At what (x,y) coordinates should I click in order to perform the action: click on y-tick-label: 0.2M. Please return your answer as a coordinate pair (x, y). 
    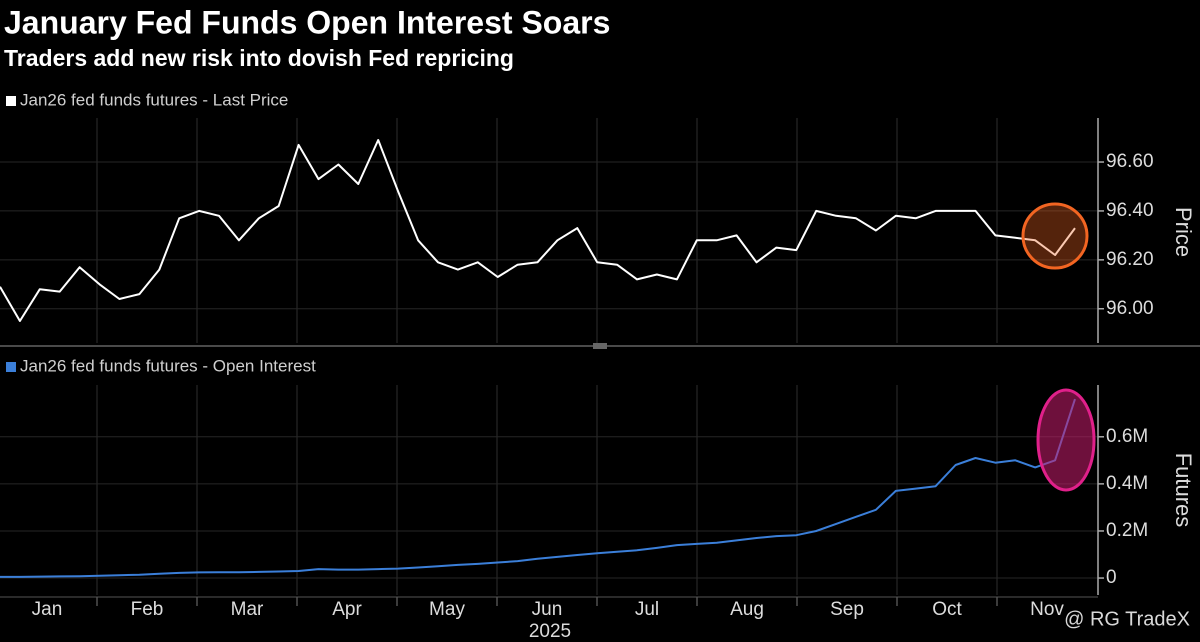
    Looking at the image, I should click on (1127, 530).